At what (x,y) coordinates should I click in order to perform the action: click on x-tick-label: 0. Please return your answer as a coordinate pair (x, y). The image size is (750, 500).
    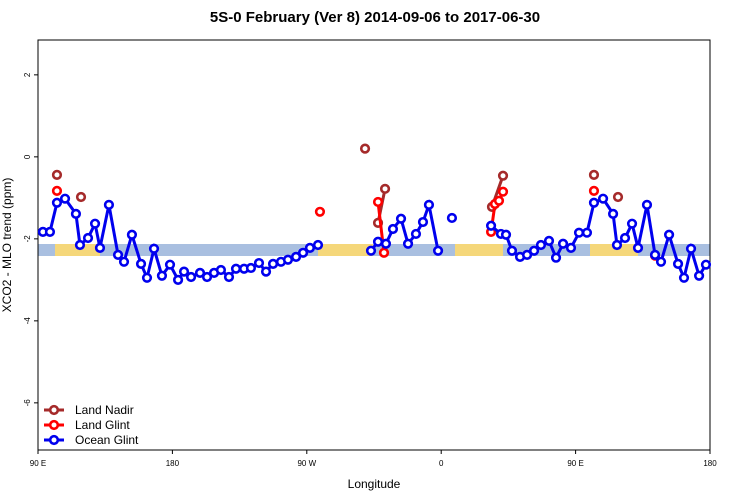
    Looking at the image, I should click on (441, 463).